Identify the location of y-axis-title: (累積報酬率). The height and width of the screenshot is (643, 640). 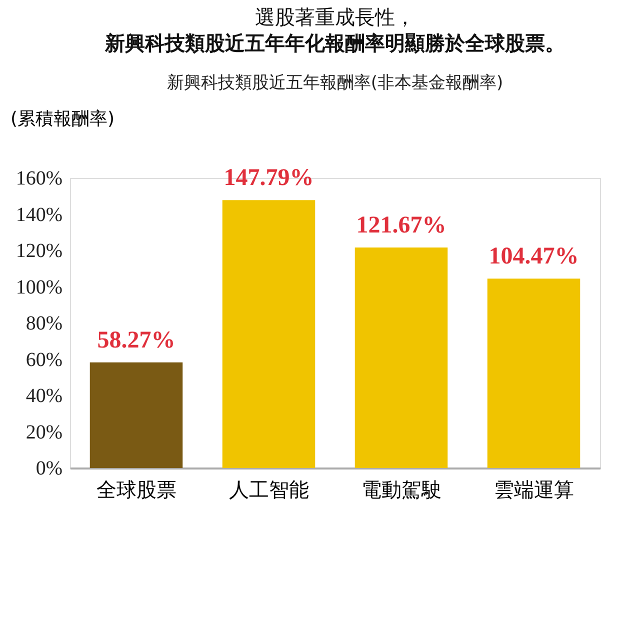
(62, 119).